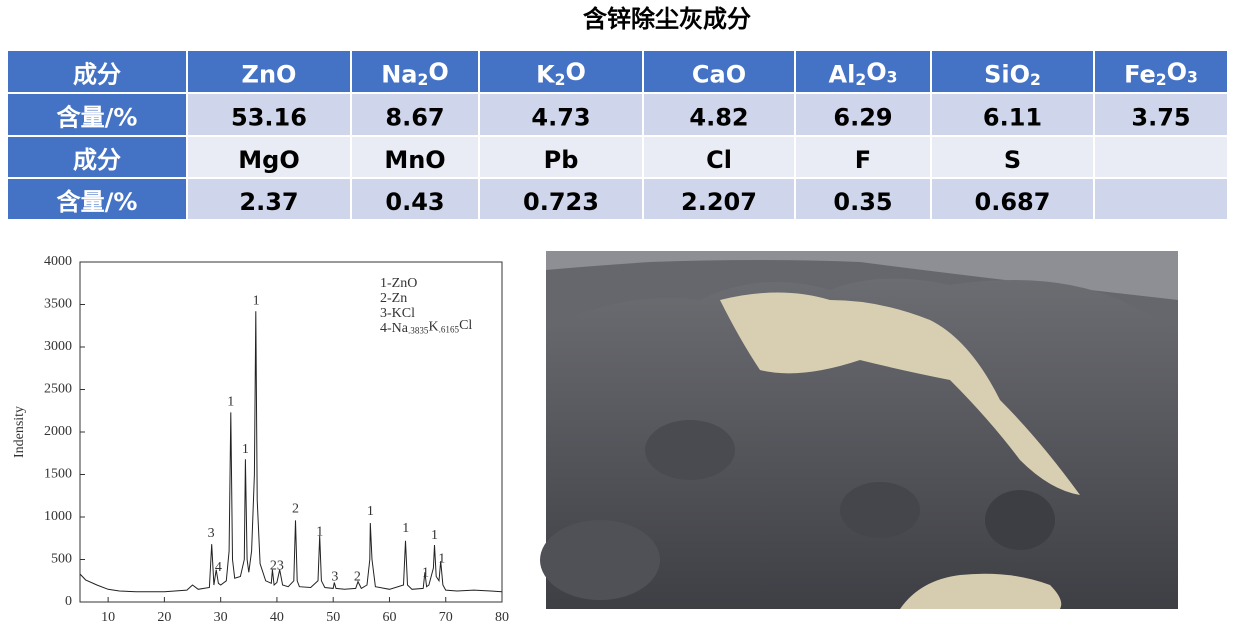 This screenshot has height=630, width=1236. What do you see at coordinates (1007, 75) in the screenshot?
I see `text-part: SiO` at bounding box center [1007, 75].